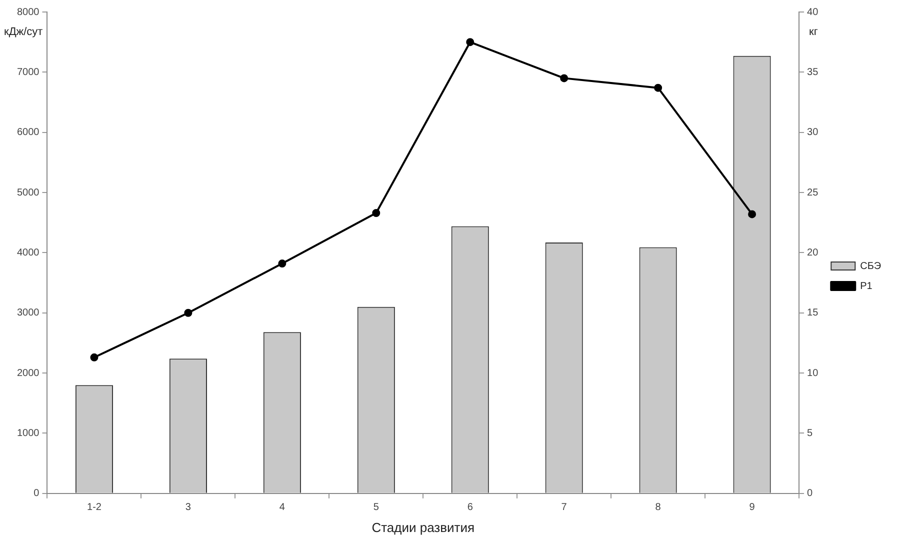  I want to click on legend-label: P1, so click(866, 286).